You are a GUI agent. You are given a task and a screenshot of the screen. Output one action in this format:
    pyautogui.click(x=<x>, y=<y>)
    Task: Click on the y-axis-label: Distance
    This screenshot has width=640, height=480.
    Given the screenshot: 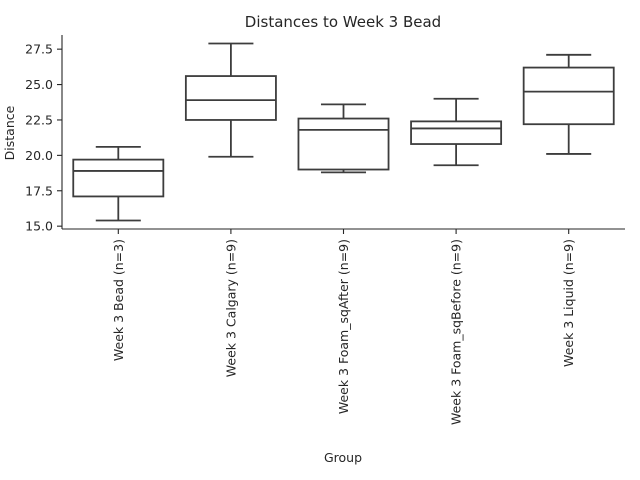 What is the action you would take?
    pyautogui.click(x=9, y=132)
    